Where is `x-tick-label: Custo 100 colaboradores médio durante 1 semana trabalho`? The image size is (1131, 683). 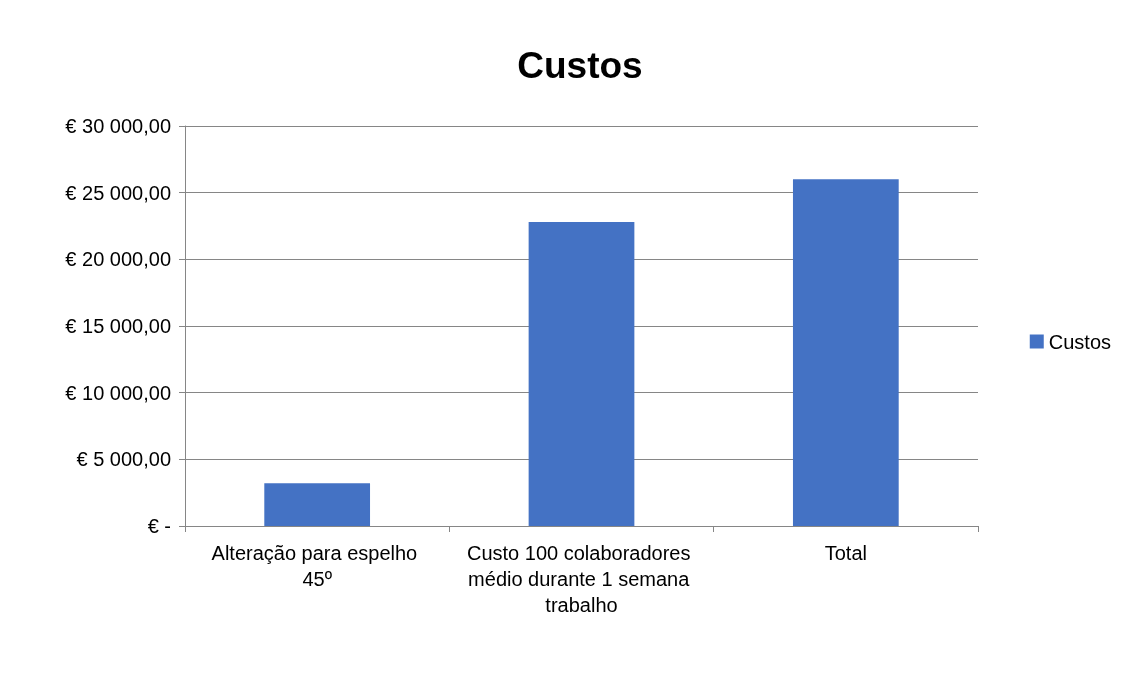
x-tick-label: Custo 100 colaboradores médio durante 1 semana trabalho is located at coordinates (581, 579).